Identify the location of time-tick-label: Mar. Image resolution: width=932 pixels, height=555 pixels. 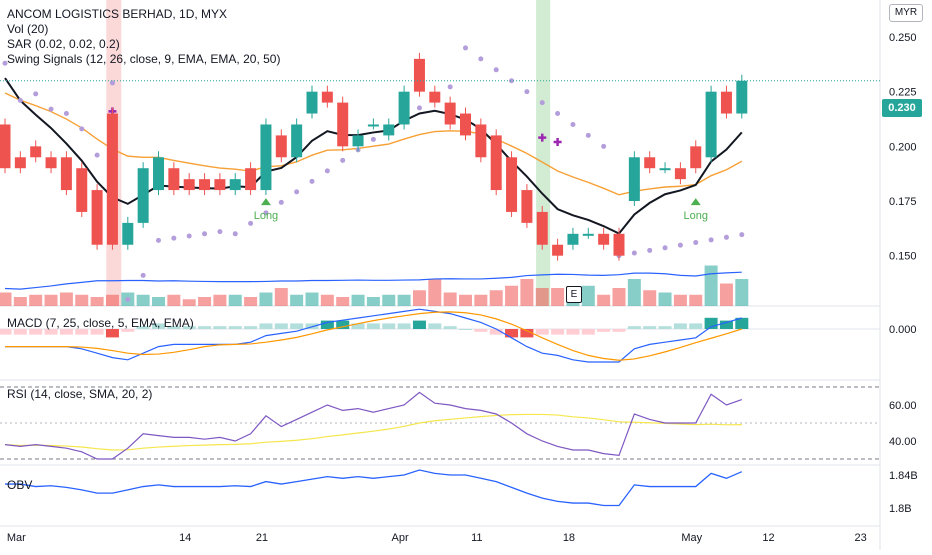
(16, 538).